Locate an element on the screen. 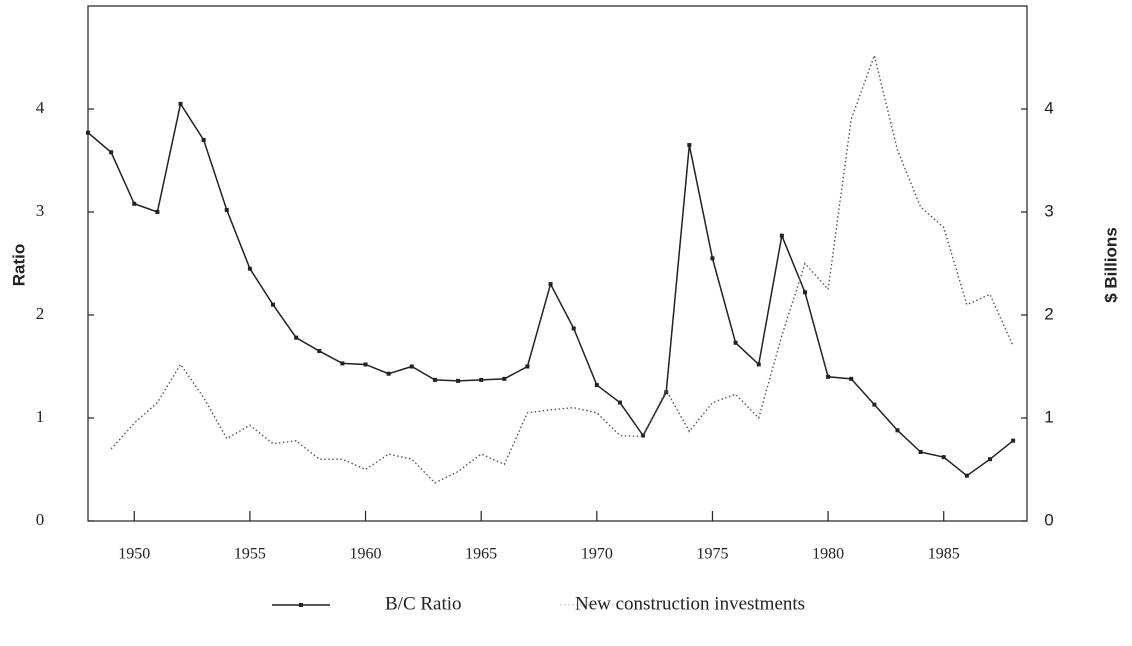 The image size is (1132, 646). y2-tick-label: 0 is located at coordinates (1048, 519).